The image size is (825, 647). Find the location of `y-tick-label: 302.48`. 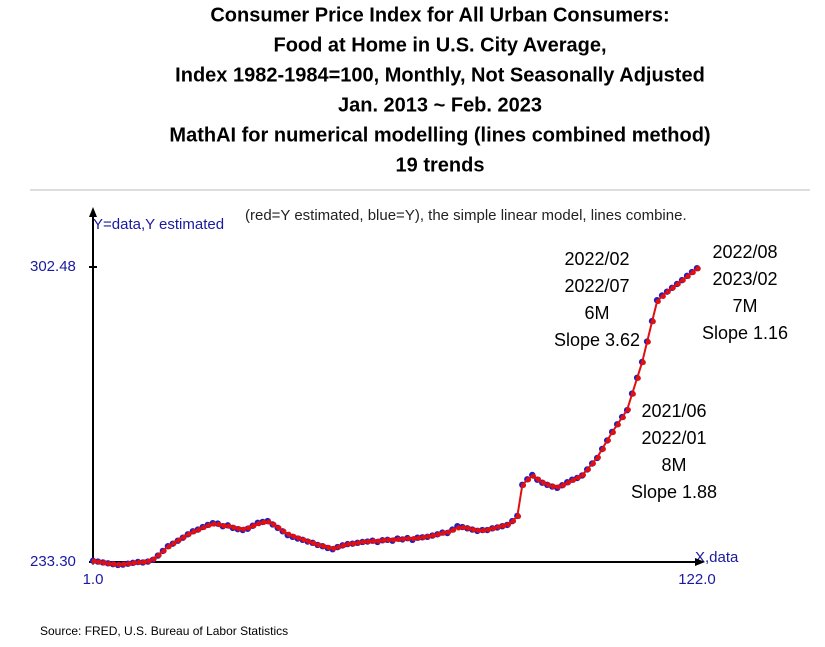

y-tick-label: 302.48 is located at coordinates (53, 266).